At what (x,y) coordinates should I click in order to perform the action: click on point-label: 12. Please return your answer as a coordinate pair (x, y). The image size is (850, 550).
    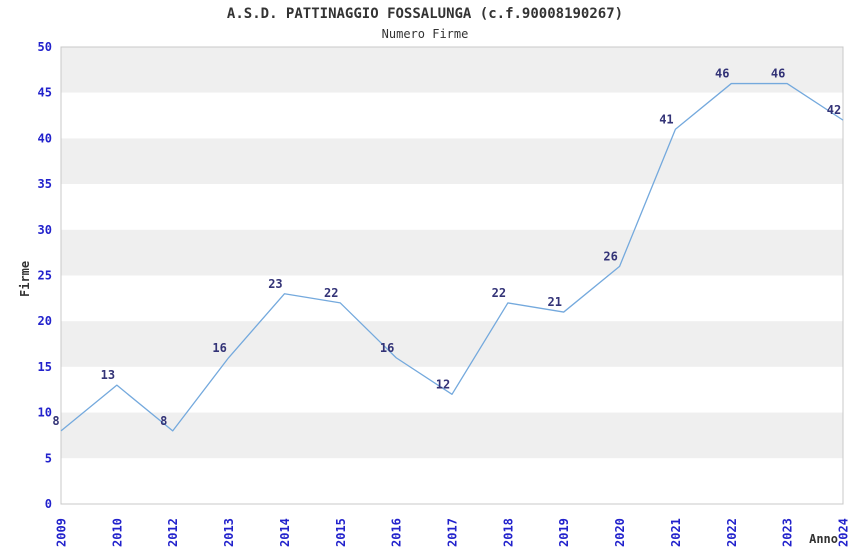
    Looking at the image, I should click on (443, 384).